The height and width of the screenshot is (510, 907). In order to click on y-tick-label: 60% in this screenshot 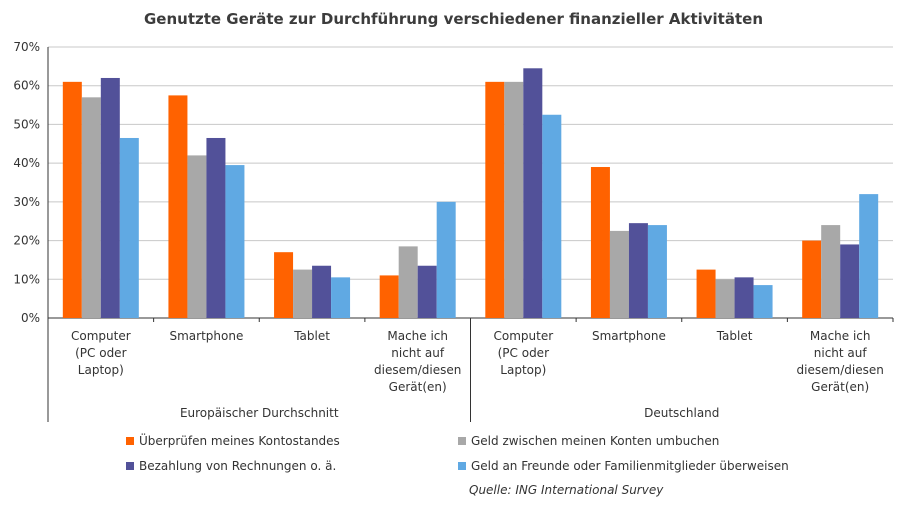, I will do `click(26, 86)`.